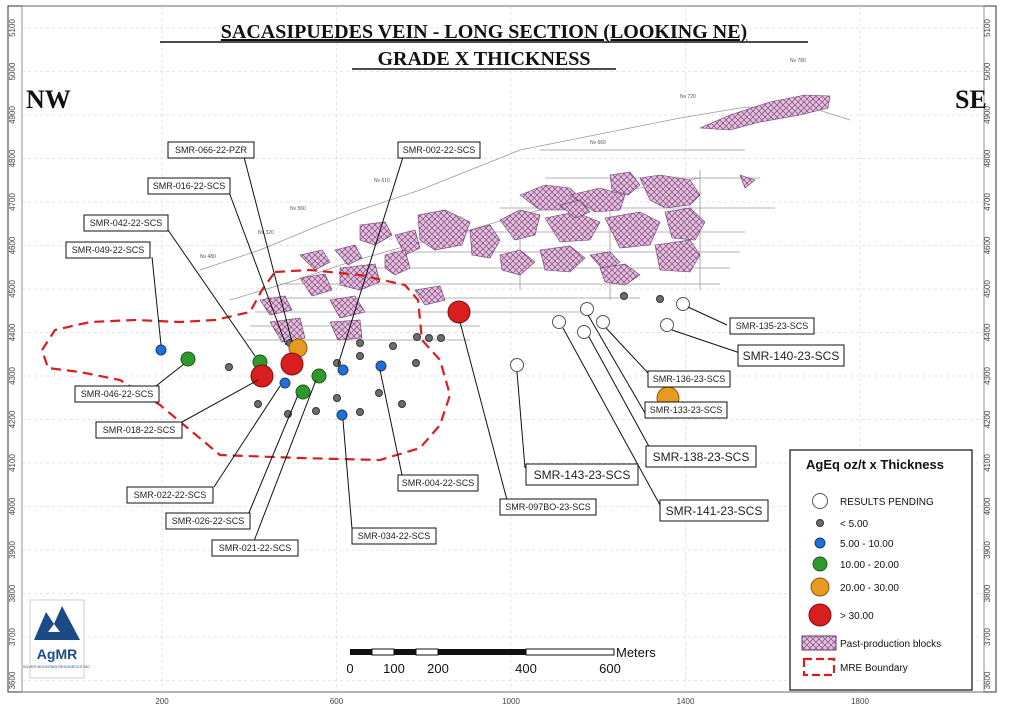  What do you see at coordinates (12, 245) in the screenshot?
I see `y-tick-label: 4600` at bounding box center [12, 245].